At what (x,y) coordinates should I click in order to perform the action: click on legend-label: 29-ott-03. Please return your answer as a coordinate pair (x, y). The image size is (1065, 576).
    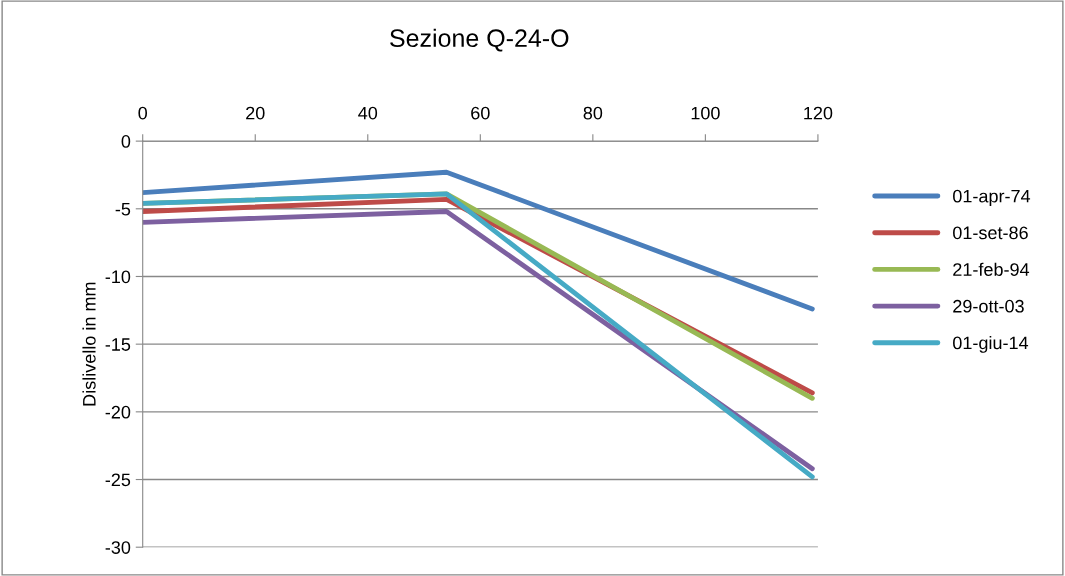
    Looking at the image, I should click on (988, 306).